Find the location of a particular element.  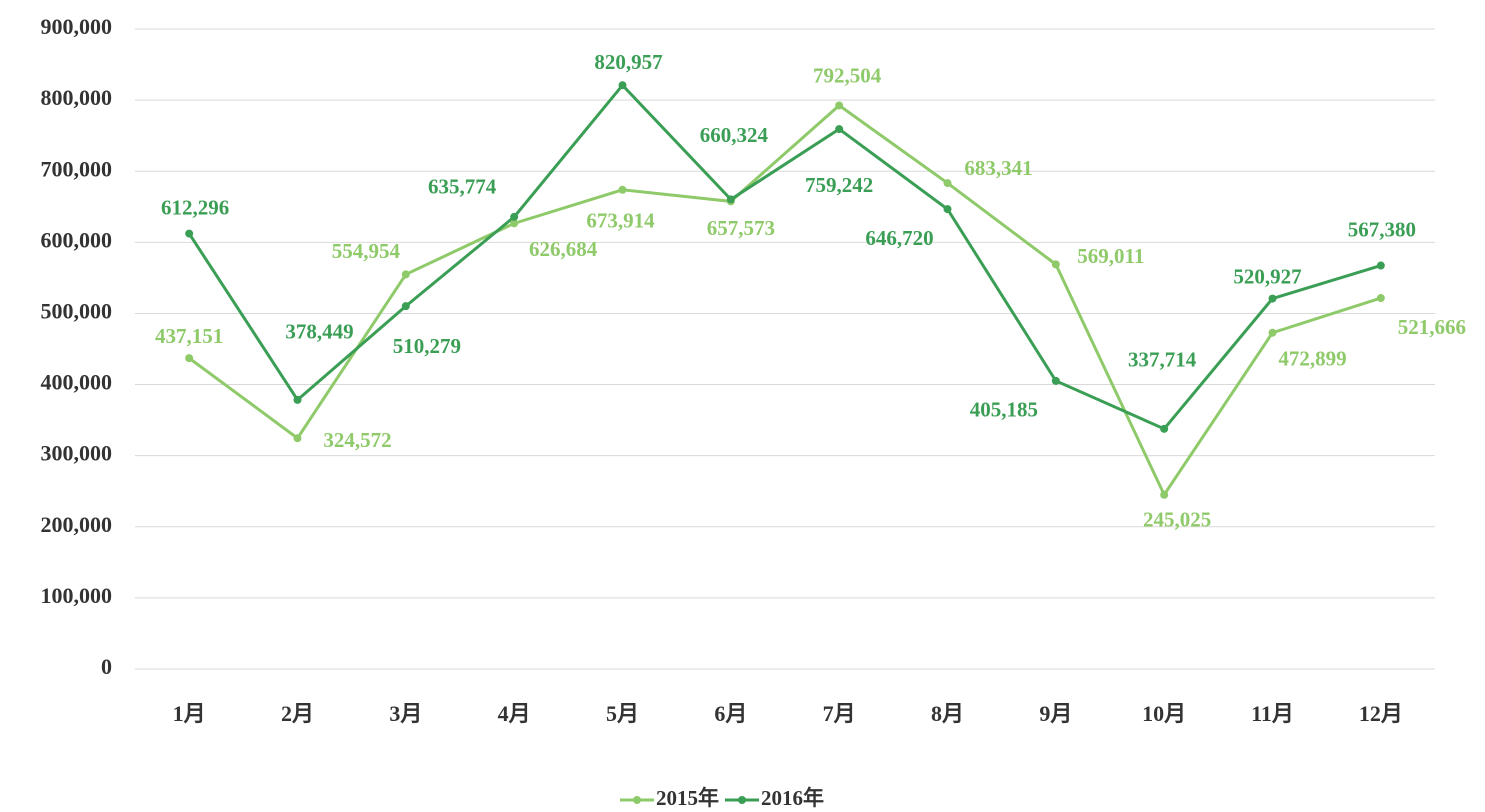

data-label: 683,341 is located at coordinates (998, 168).